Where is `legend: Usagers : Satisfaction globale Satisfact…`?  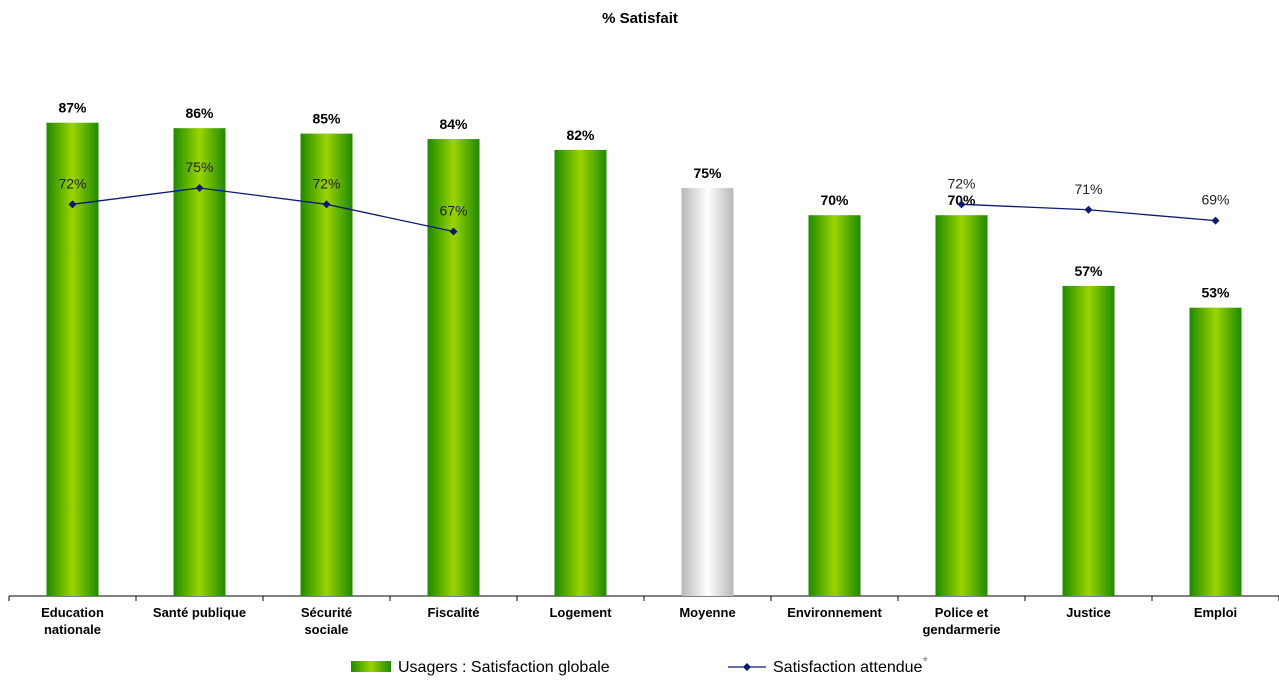
legend: Usagers : Satisfaction globale Satisfact… is located at coordinates (639, 664).